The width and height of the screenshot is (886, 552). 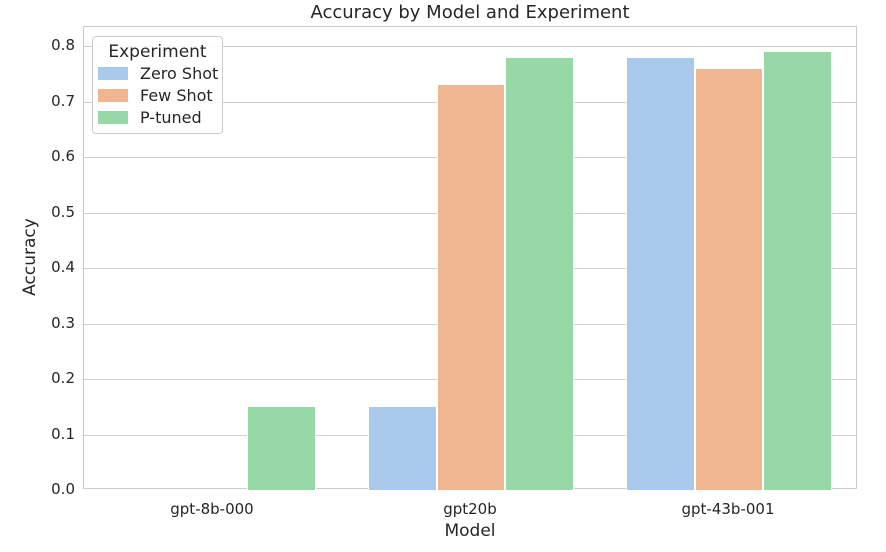 I want to click on legend: Experiment Zero Shot Few Shot P-tuned, so click(x=157, y=85).